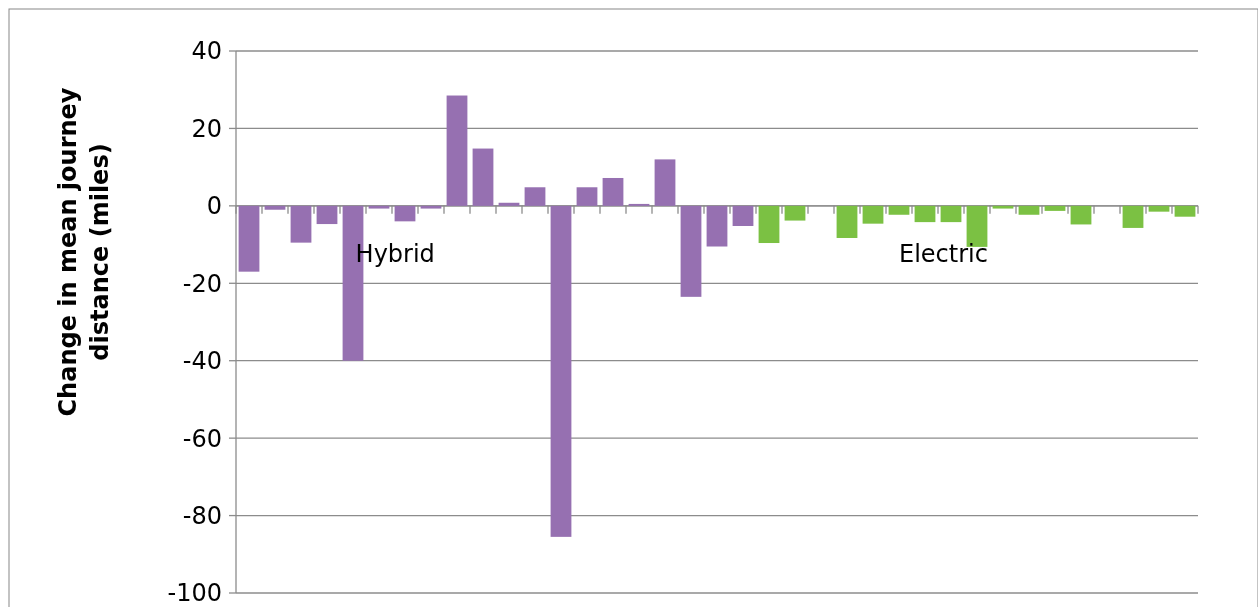  What do you see at coordinates (194, 593) in the screenshot?
I see `y-tick-label: -100` at bounding box center [194, 593].